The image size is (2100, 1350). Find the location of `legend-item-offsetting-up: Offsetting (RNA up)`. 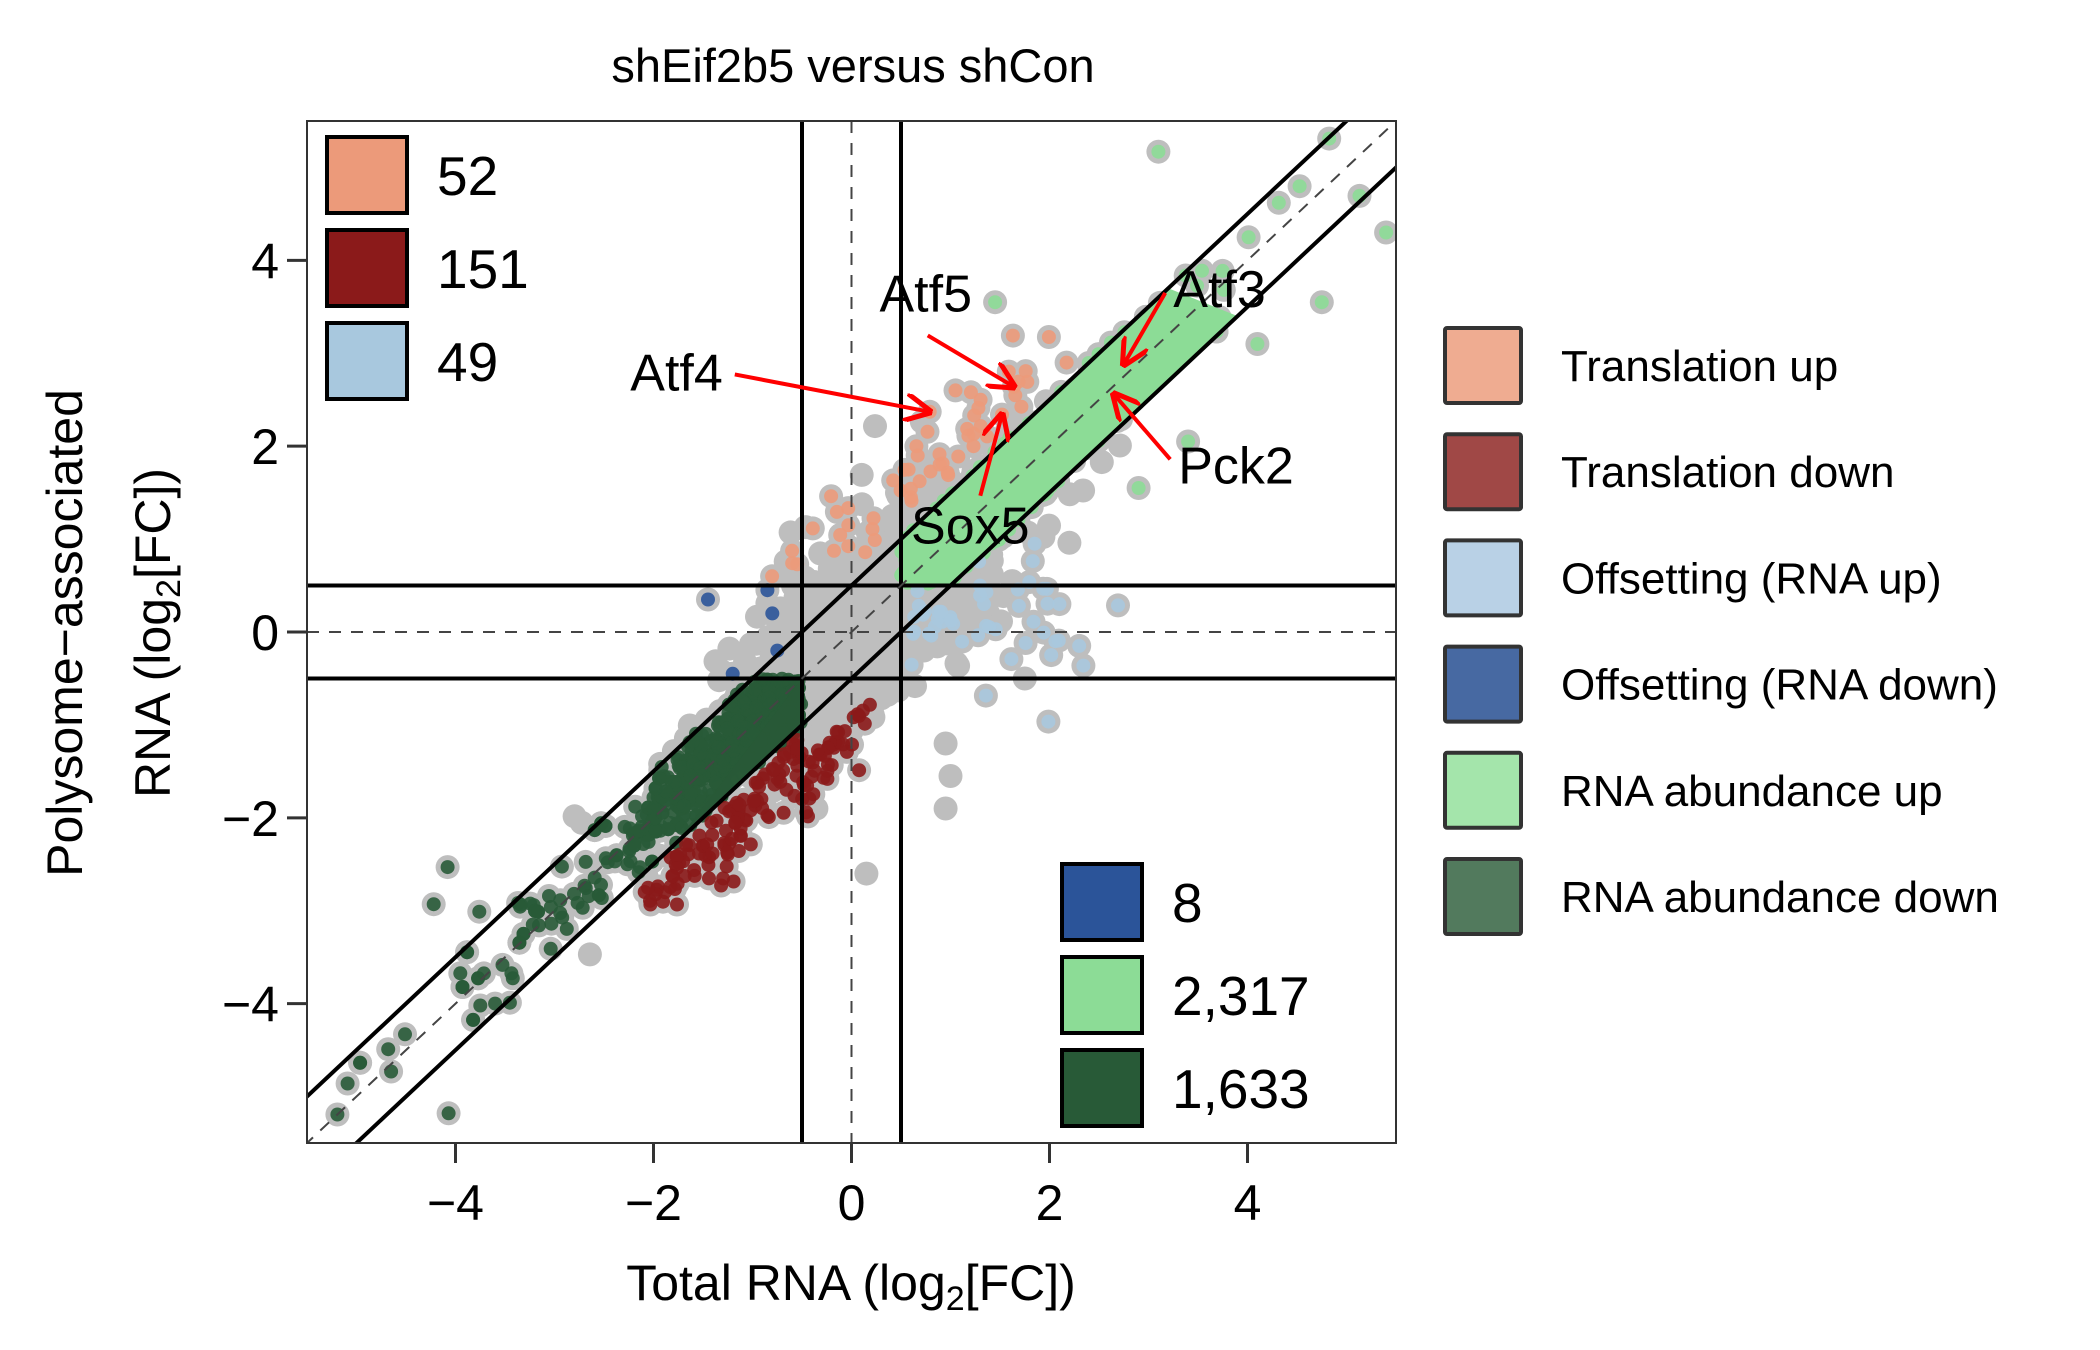

legend-item-offsetting-up: Offsetting (RNA up) is located at coordinates (1692, 578).